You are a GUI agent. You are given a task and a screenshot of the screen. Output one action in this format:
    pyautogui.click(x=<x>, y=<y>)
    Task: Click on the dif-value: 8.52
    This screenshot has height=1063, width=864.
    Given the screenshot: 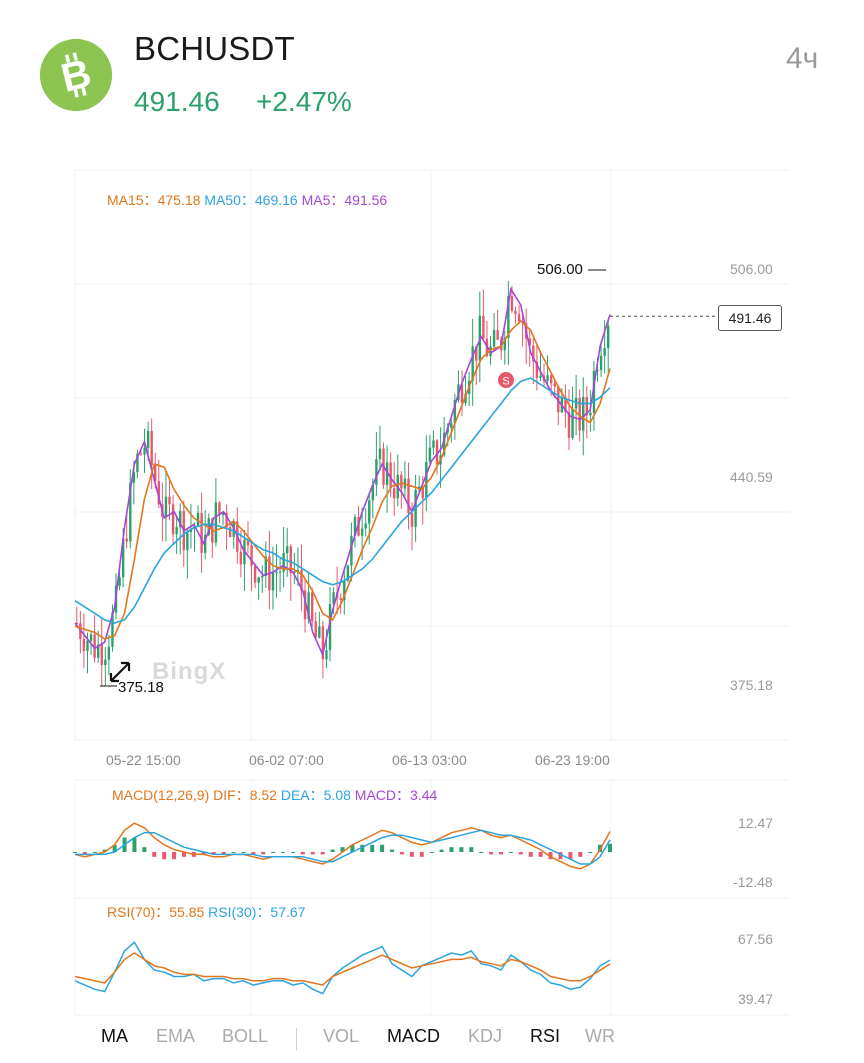 What is the action you would take?
    pyautogui.click(x=263, y=795)
    